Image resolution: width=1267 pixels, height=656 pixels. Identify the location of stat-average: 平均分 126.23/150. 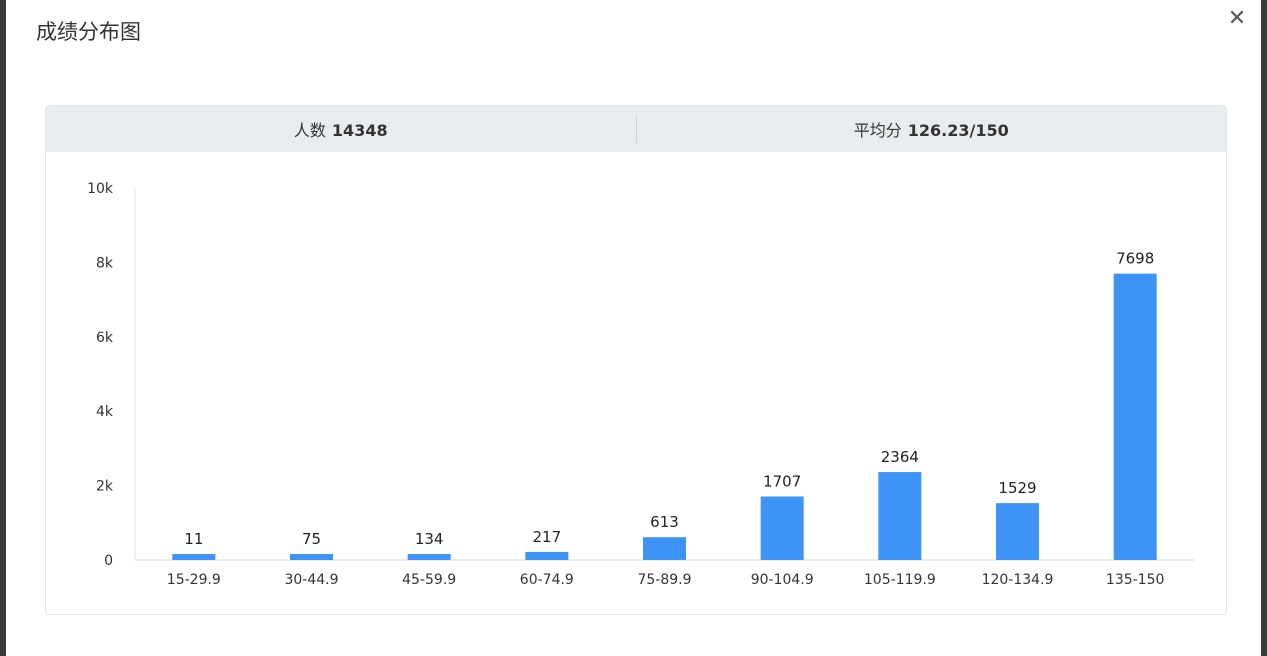
(932, 129).